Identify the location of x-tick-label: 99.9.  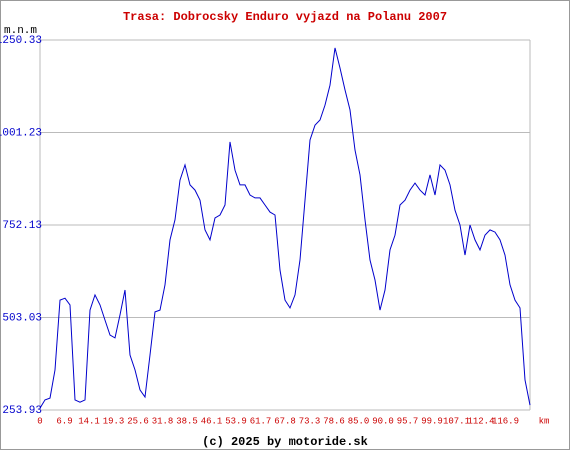
(432, 421).